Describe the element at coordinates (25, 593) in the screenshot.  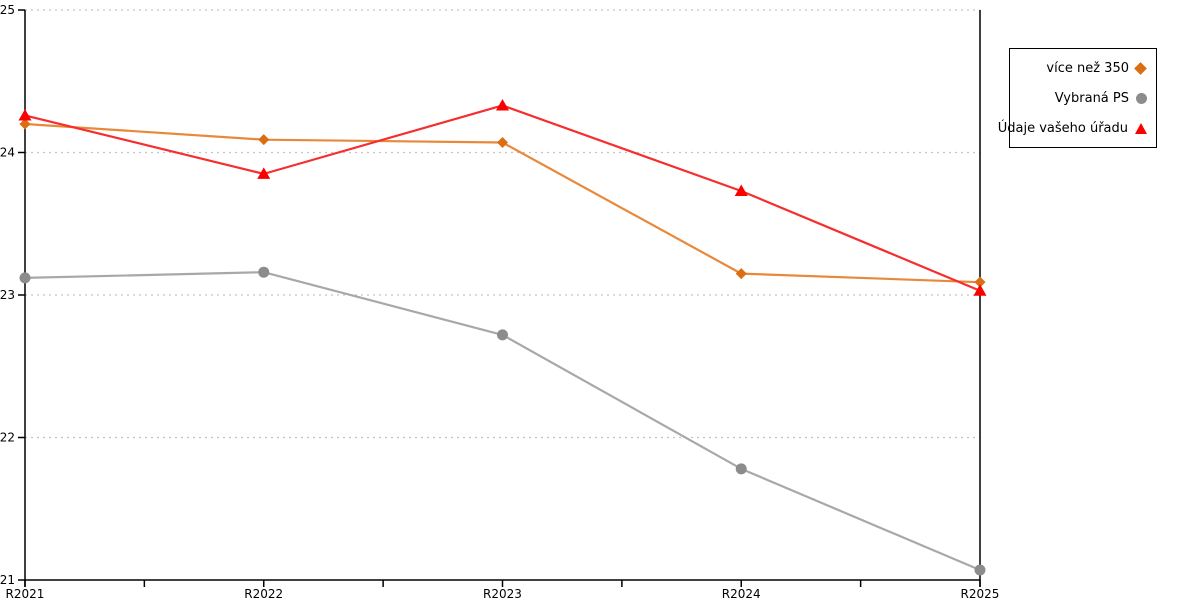
I see `x-tick-label: R2021` at that location.